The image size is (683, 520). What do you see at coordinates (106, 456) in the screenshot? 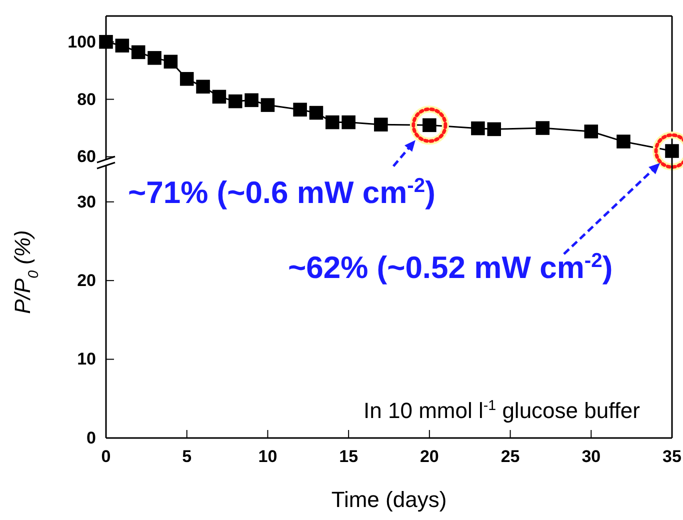
I see `x-tick-label: 0` at bounding box center [106, 456].